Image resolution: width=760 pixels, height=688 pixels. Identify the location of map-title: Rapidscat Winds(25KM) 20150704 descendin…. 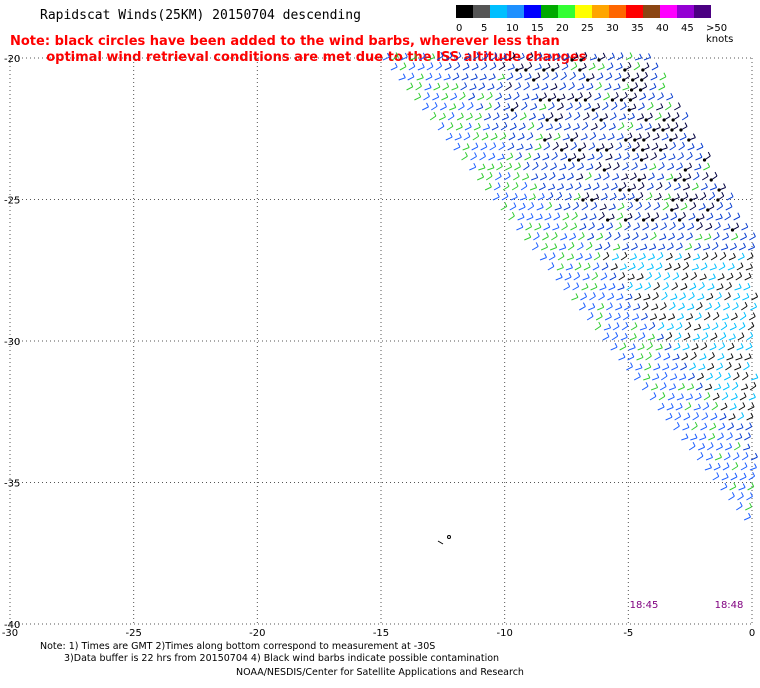
(200, 15).